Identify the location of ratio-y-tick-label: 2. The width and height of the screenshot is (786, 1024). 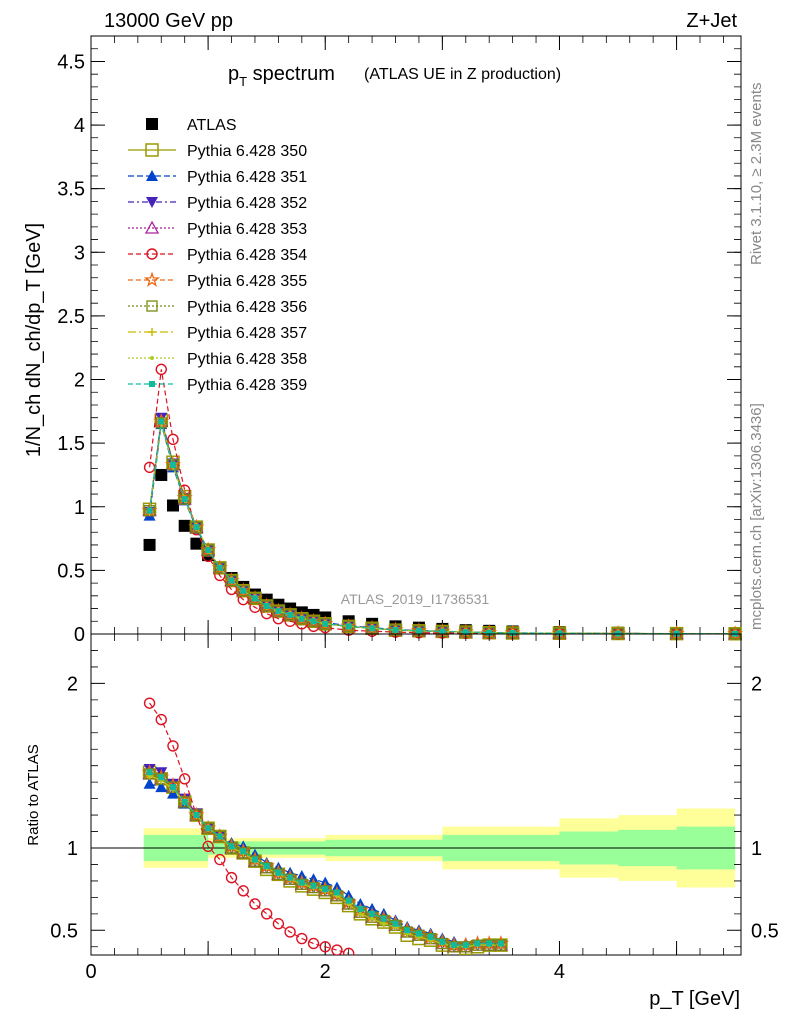
(72, 684).